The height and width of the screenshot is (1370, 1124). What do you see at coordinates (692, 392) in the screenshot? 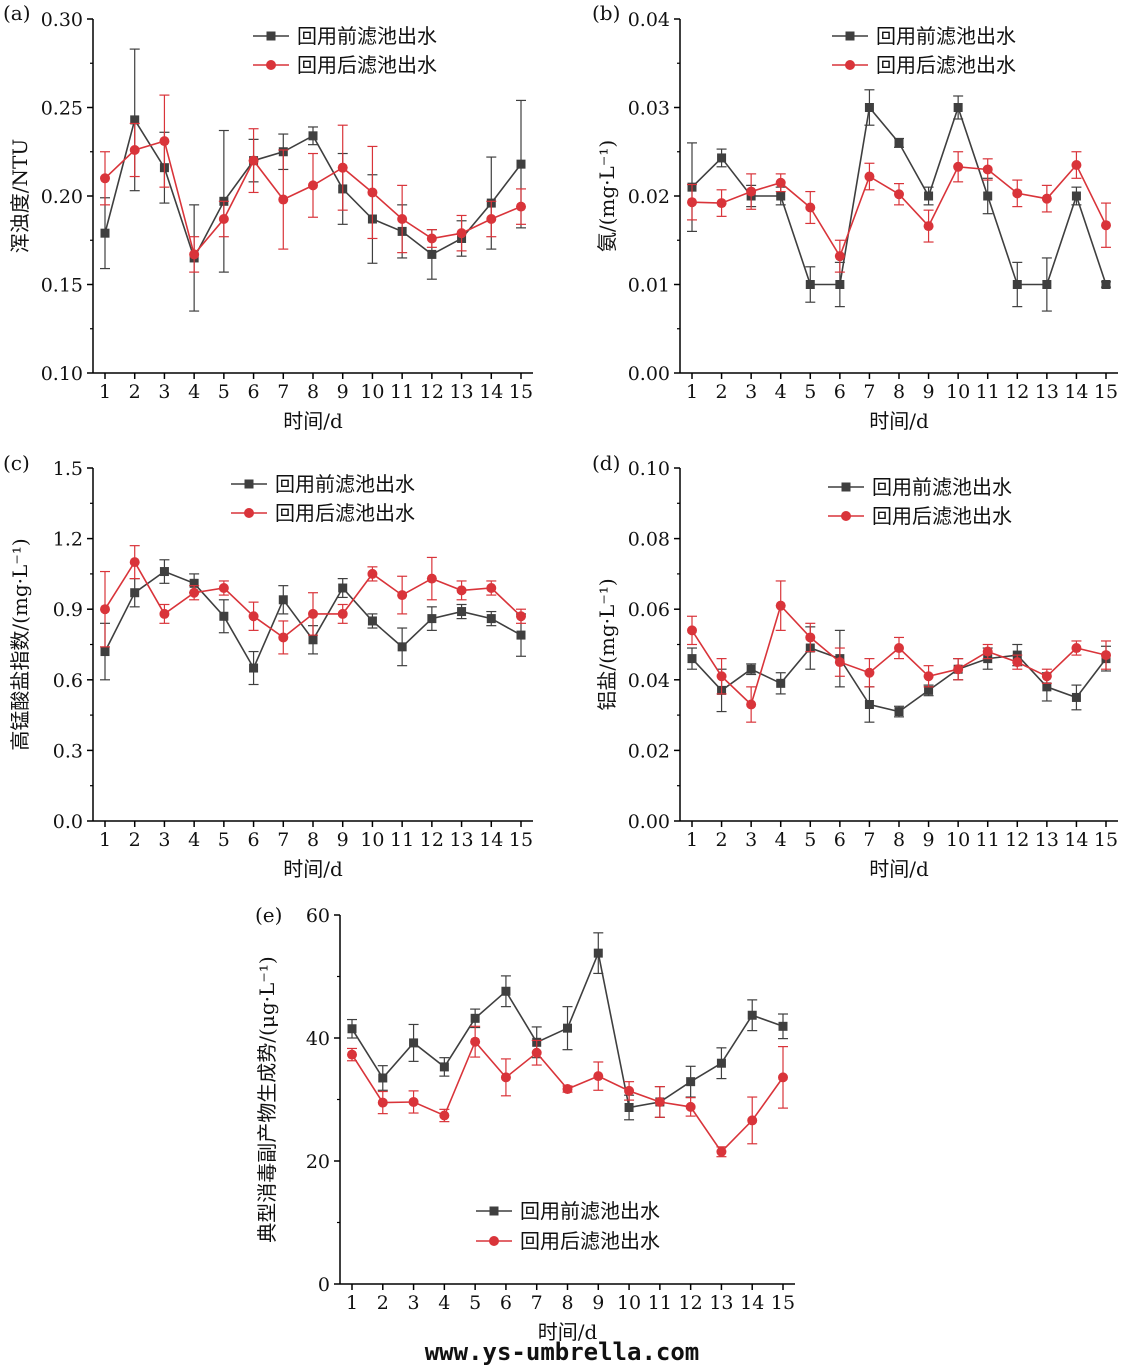
I see `x-tick-label: 1` at bounding box center [692, 392].